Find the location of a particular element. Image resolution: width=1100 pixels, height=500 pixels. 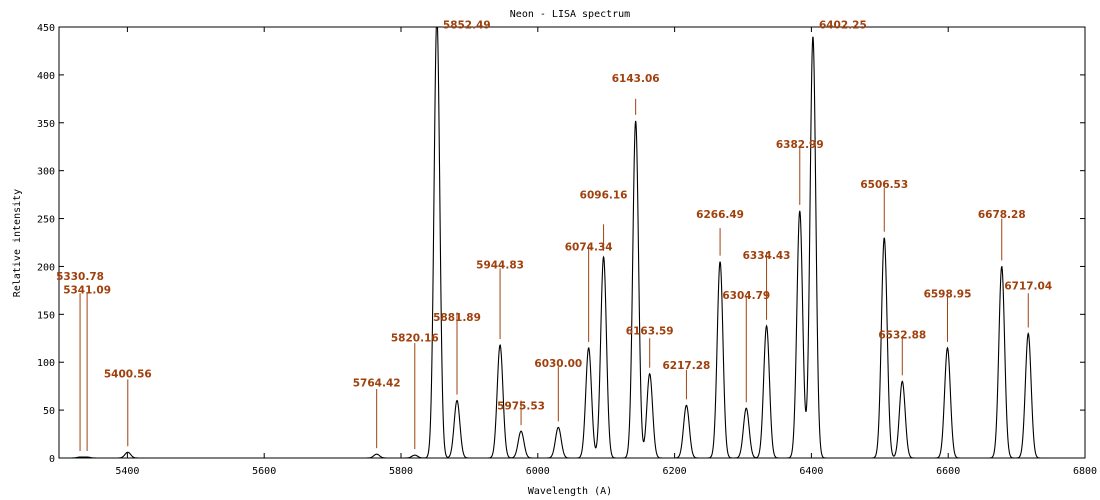

peak-label: 6717.04 is located at coordinates (1028, 287).